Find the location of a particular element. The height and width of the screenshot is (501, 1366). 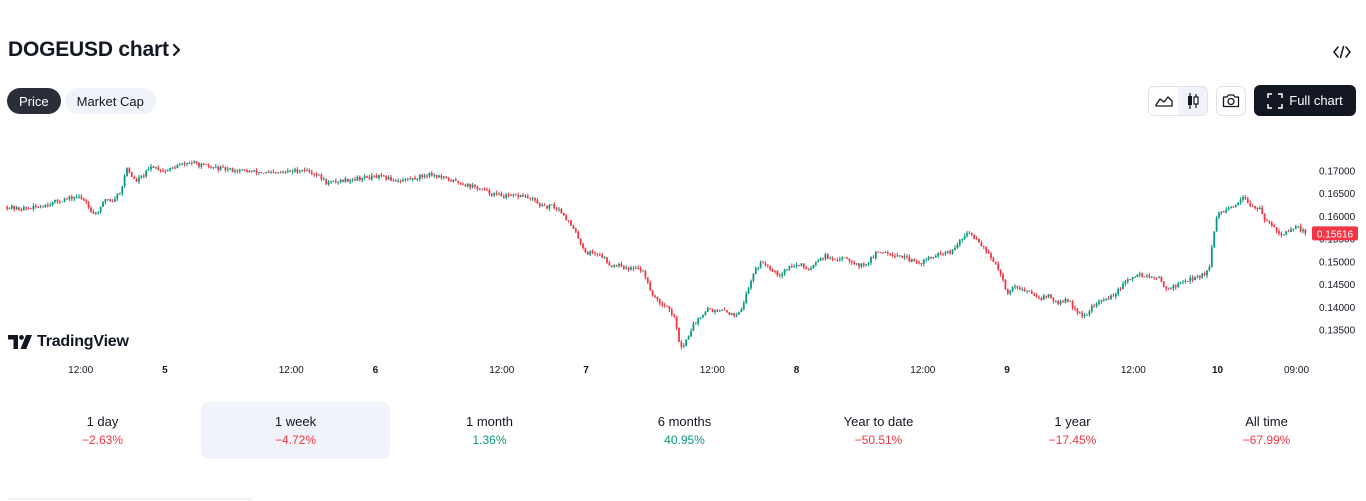

last-price-label: 0.15616 is located at coordinates (1335, 234).